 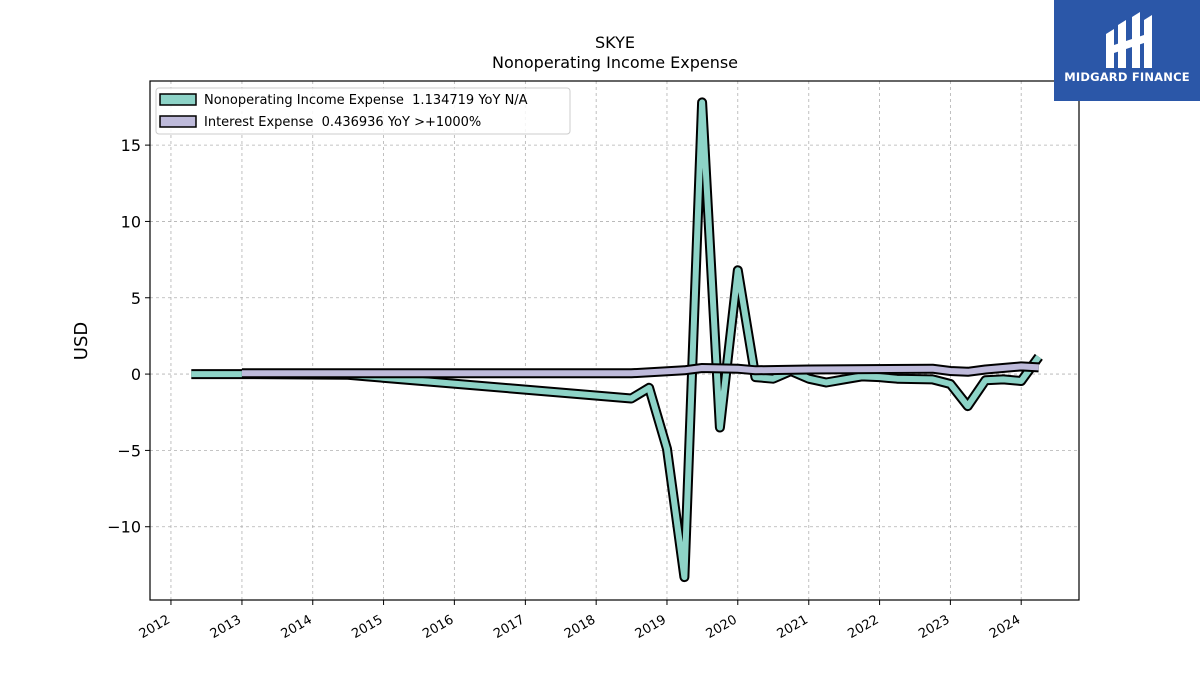 I want to click on legend-label-interest: Interest Expense 0.436936 YoY >+1000%, so click(x=342, y=122).